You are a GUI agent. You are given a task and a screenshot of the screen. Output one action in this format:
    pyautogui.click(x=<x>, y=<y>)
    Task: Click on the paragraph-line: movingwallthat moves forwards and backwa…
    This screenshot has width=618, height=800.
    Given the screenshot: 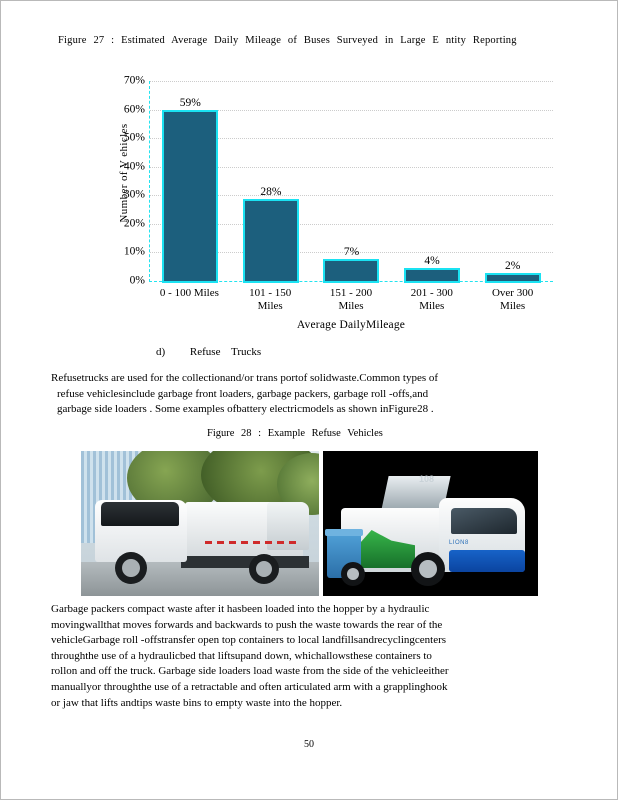 What is the action you would take?
    pyautogui.click(x=247, y=624)
    